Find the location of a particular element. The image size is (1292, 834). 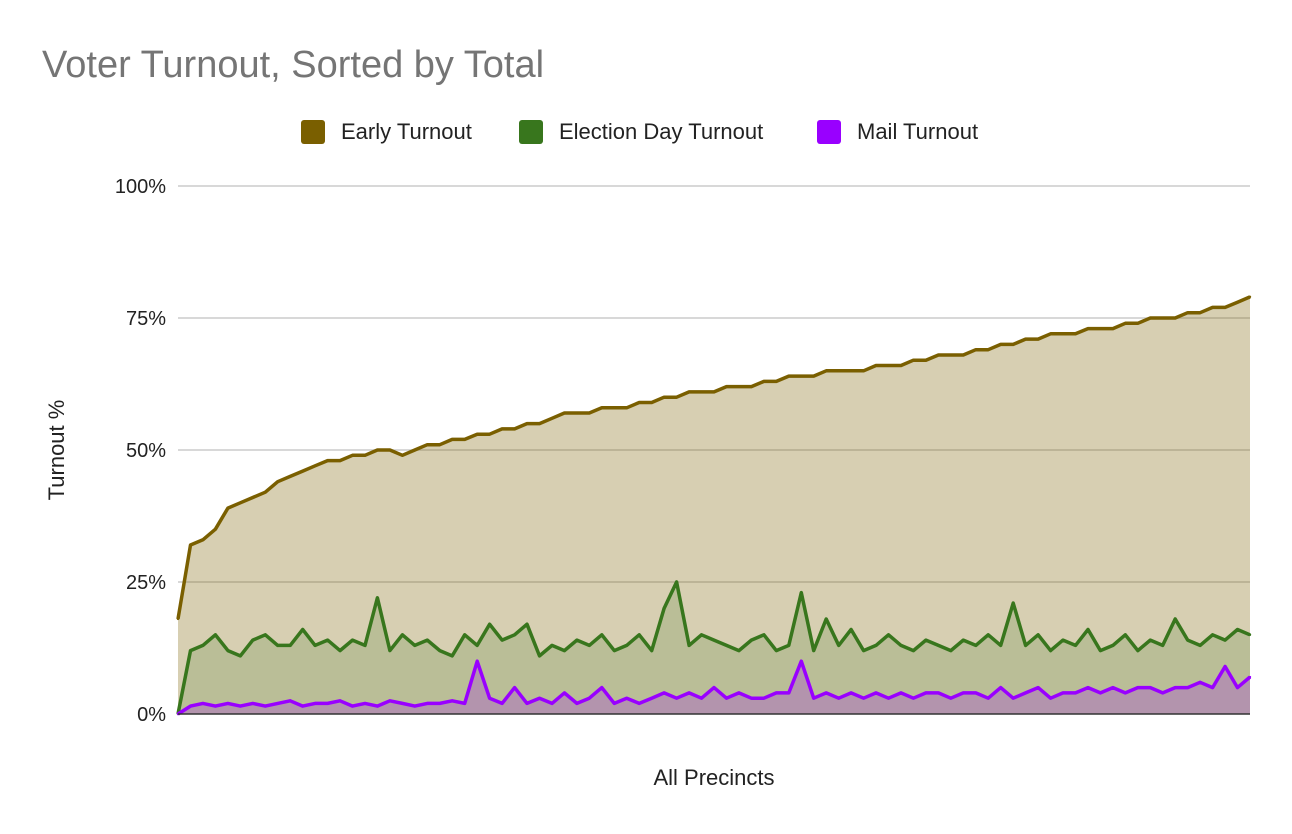

y-axis-ticks: 0% 25% 50% 75% 100% is located at coordinates (140, 451).